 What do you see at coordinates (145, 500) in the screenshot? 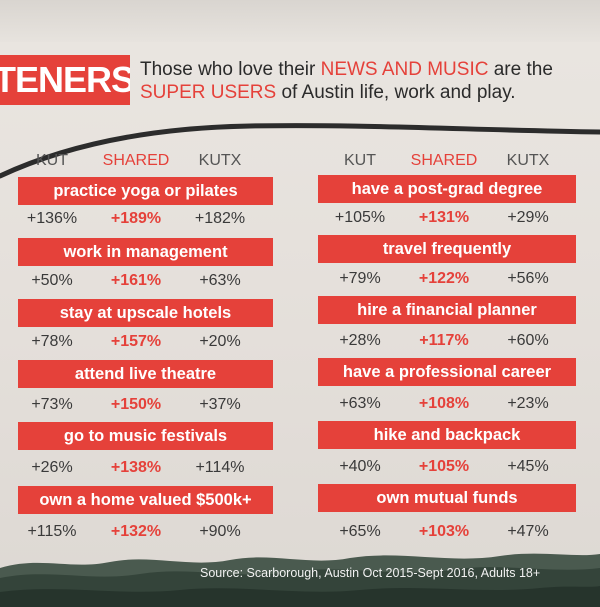
I see `left-row-6-label: own a home valued $500k+` at bounding box center [145, 500].